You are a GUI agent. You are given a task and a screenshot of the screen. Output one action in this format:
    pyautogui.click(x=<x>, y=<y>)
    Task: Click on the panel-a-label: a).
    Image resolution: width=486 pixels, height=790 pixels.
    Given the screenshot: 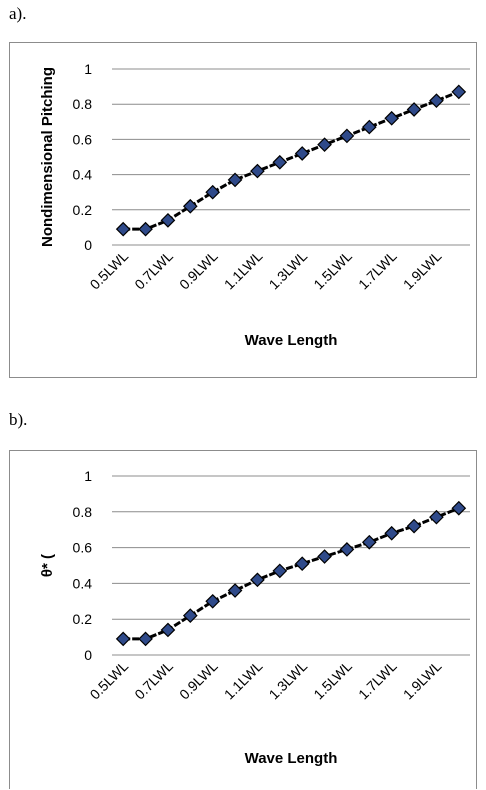 What is the action you would take?
    pyautogui.click(x=18, y=13)
    